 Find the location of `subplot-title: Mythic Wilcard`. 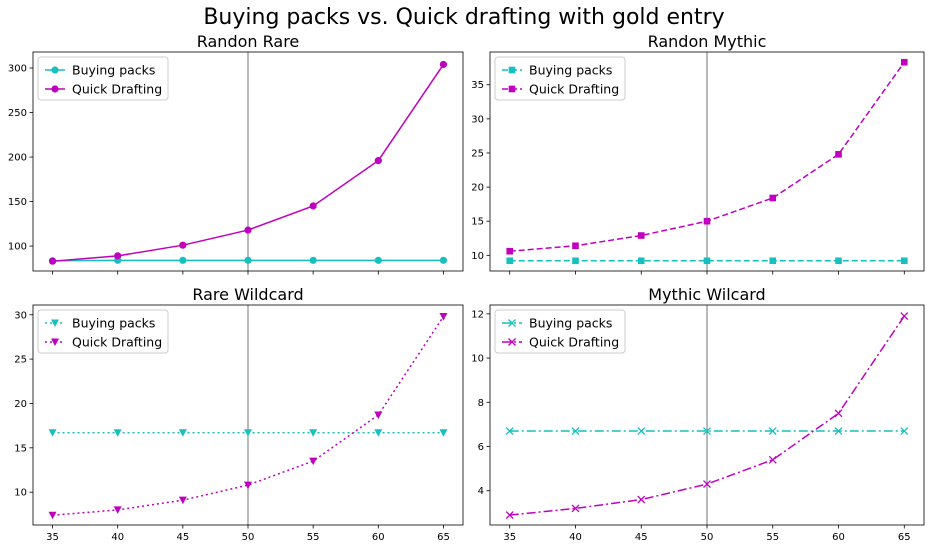

subplot-title: Mythic Wilcard is located at coordinates (706, 294).